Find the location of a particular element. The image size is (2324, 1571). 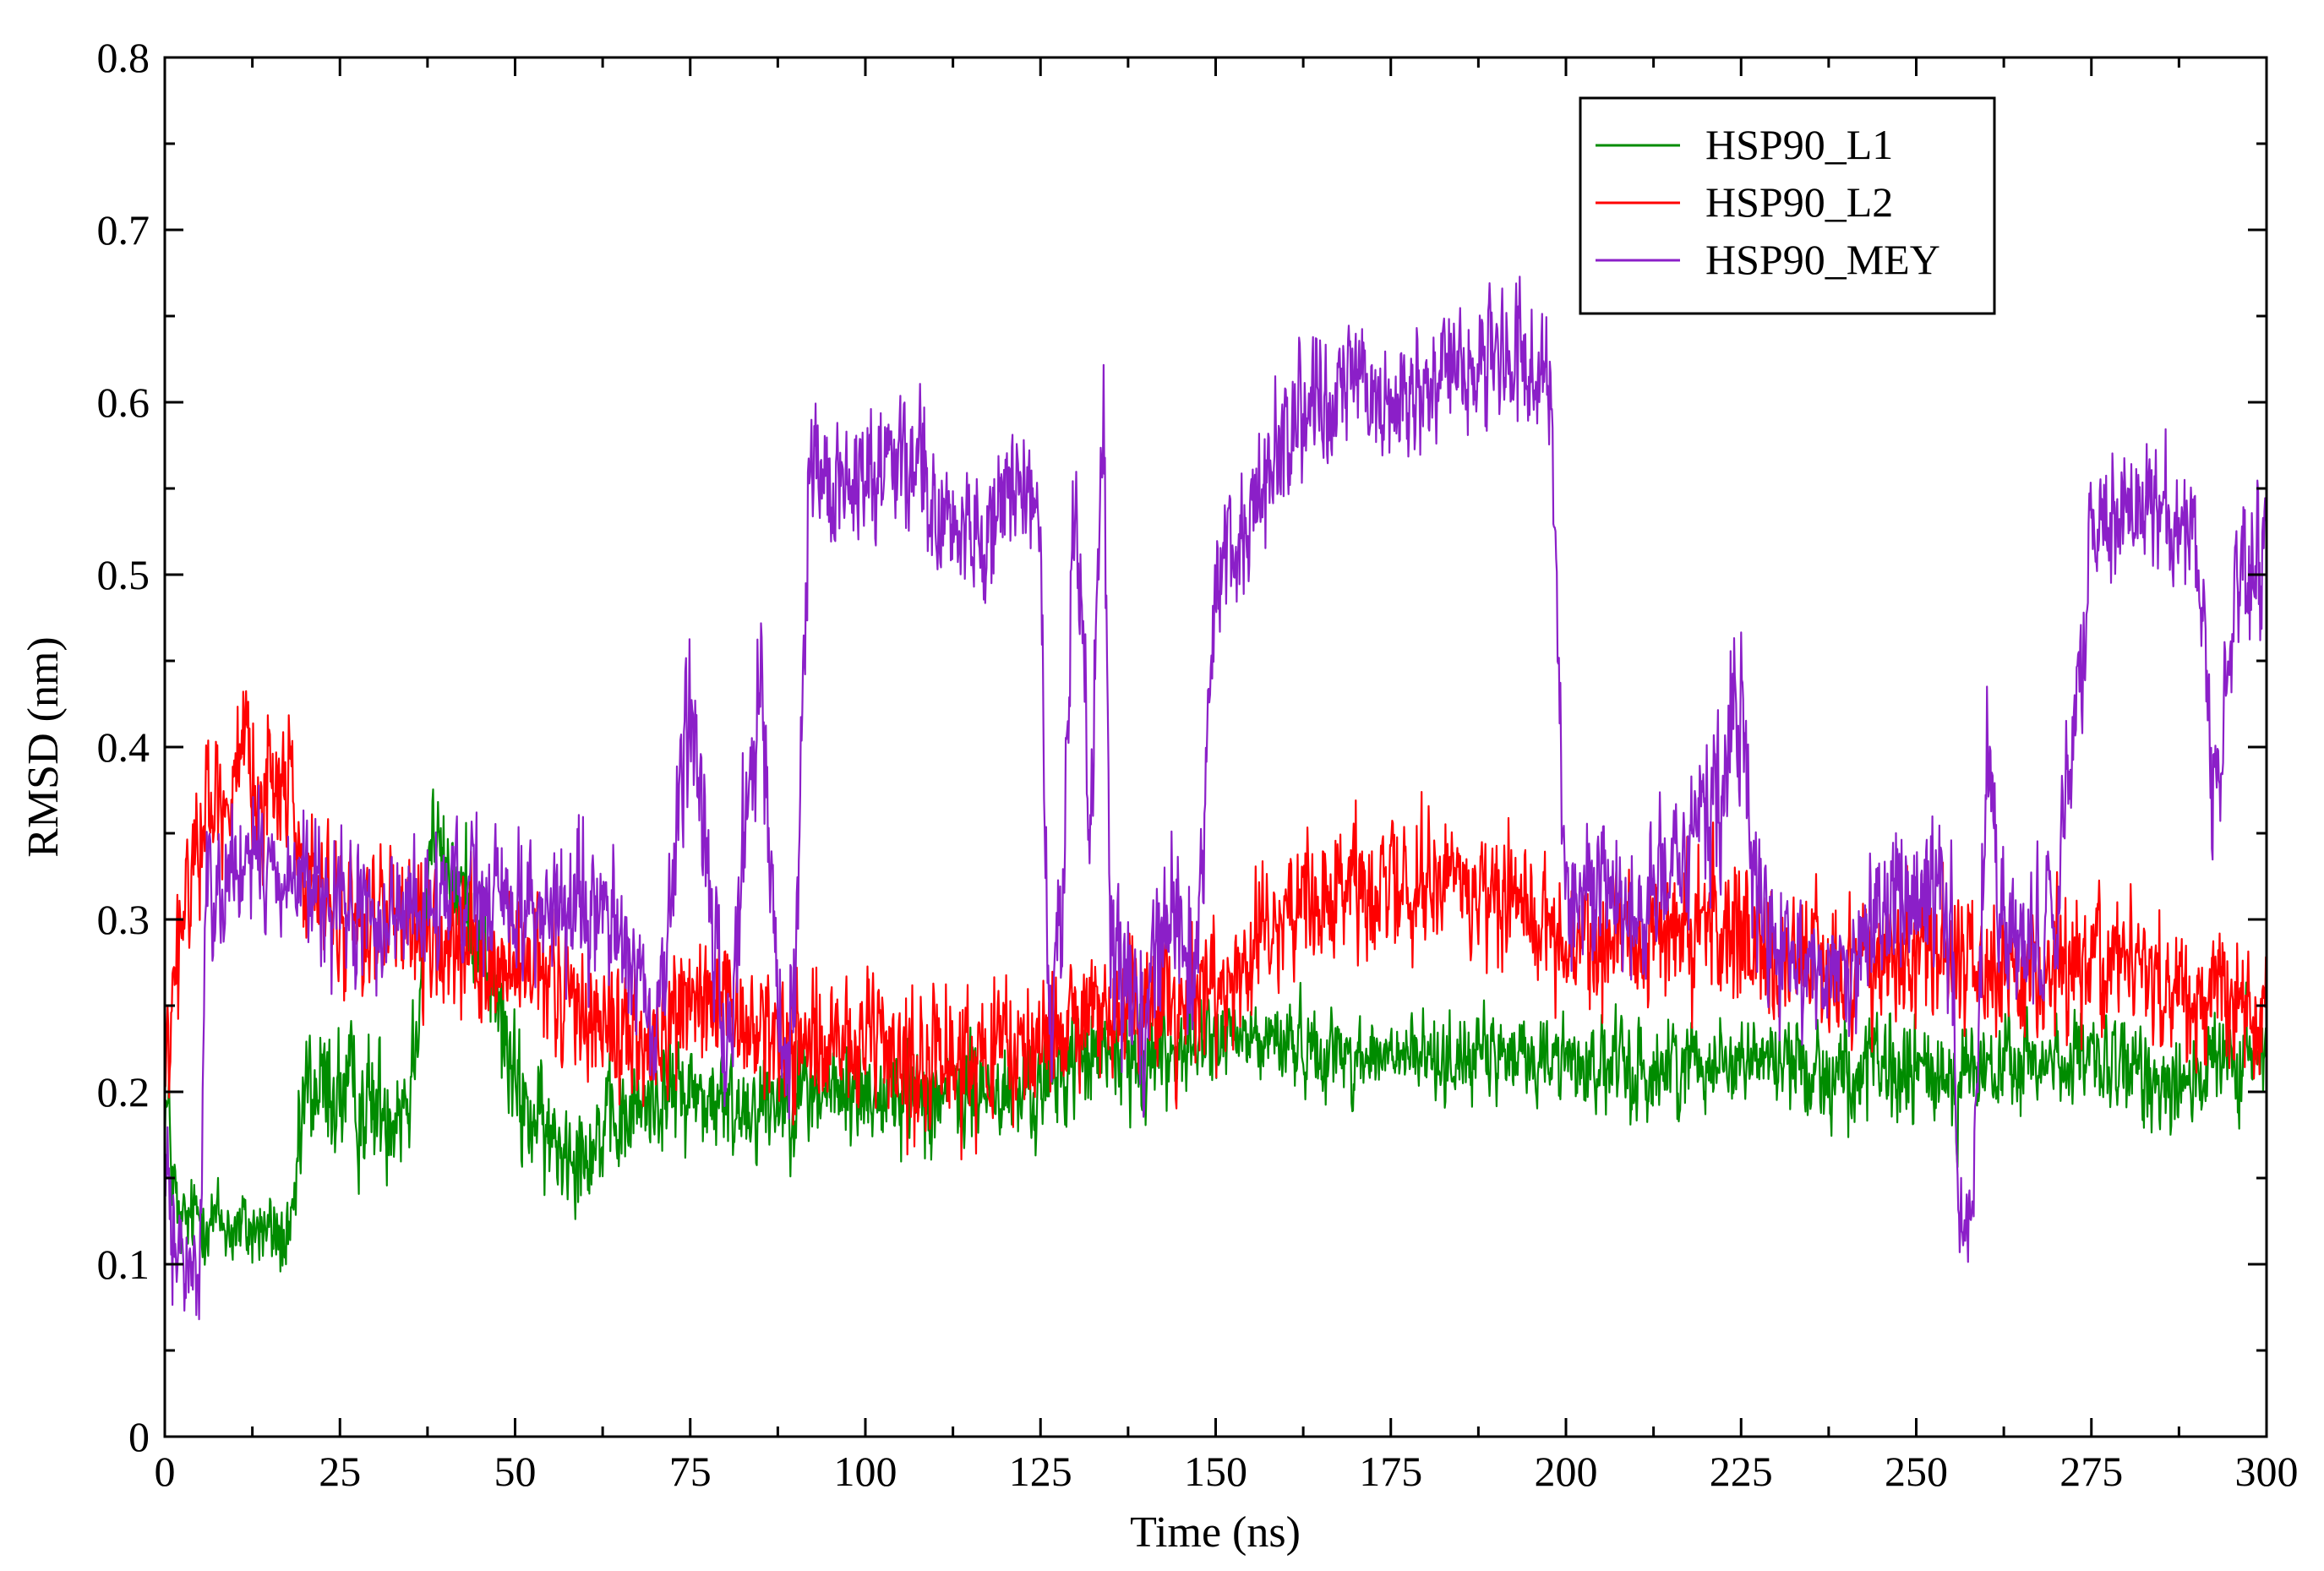

legend-label-l1: HSP90_L1 is located at coordinates (1799, 144).